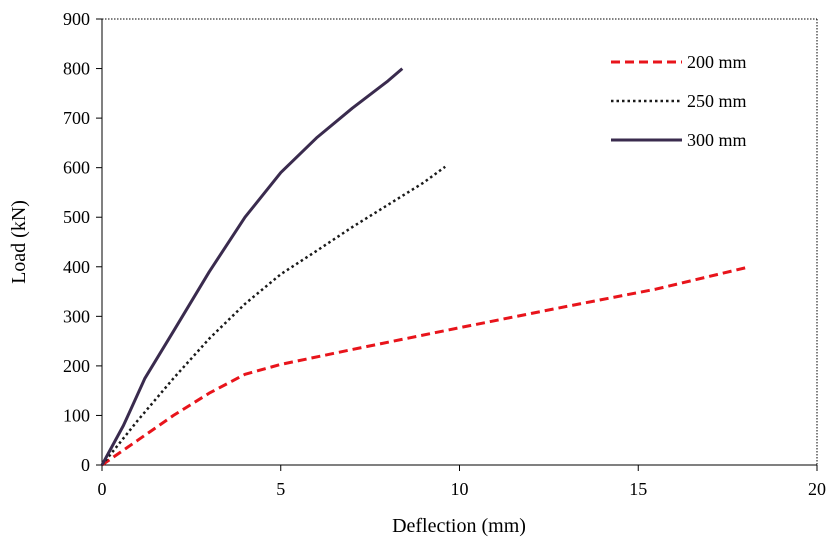  Describe the element at coordinates (717, 62) in the screenshot. I see `legend-label-1: 200 mm` at that location.